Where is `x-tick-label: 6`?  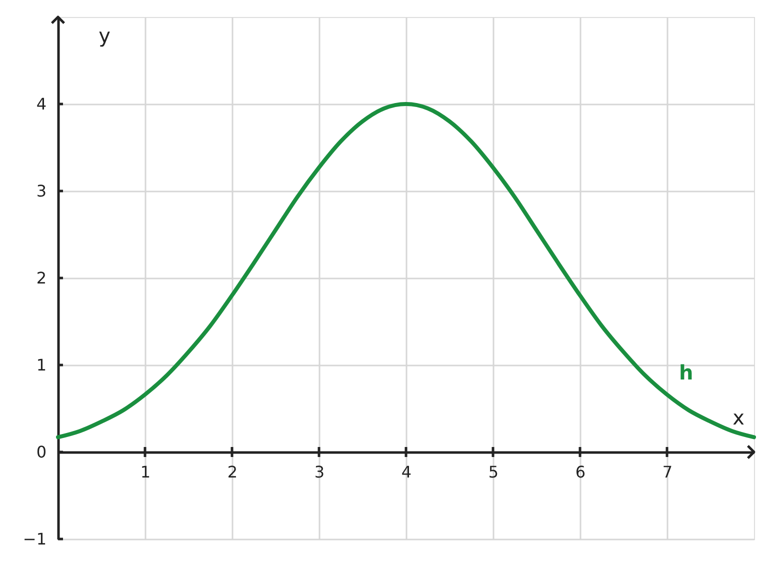 x-tick-label: 6 is located at coordinates (580, 472).